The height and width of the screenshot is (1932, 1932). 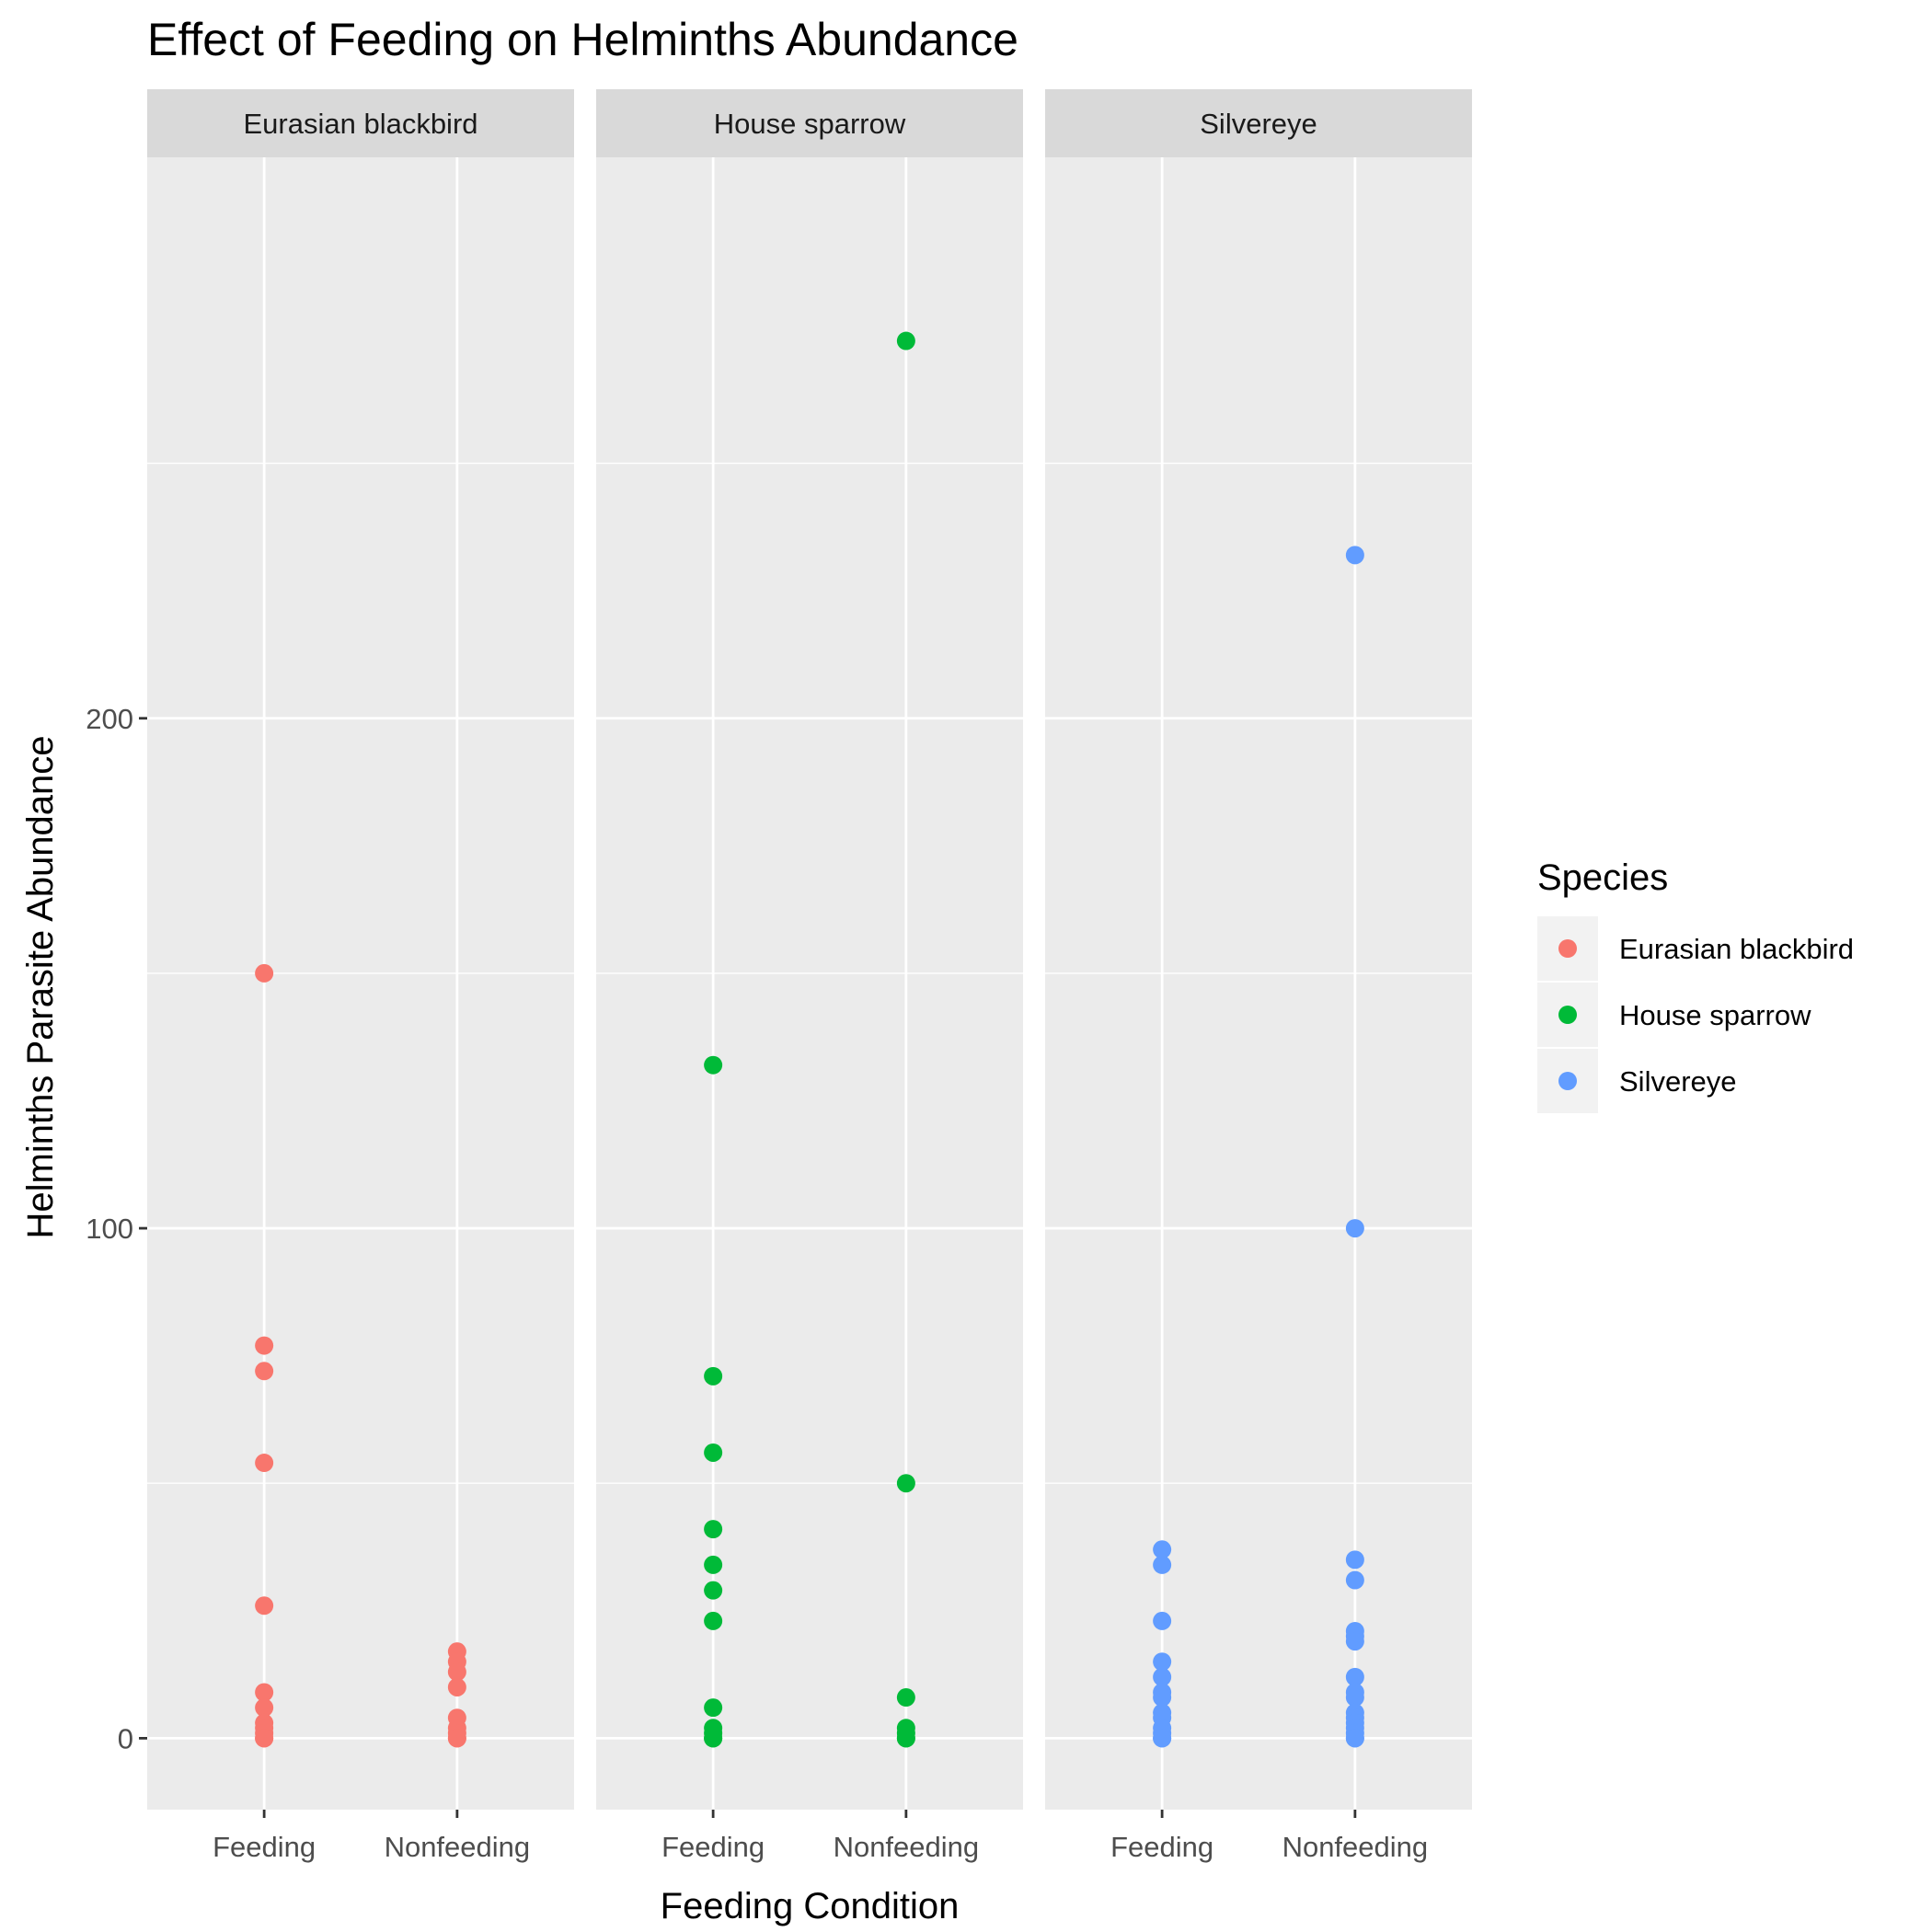 I want to click on legend-entry-house-sparrow: House sparrow, so click(x=1674, y=1015).